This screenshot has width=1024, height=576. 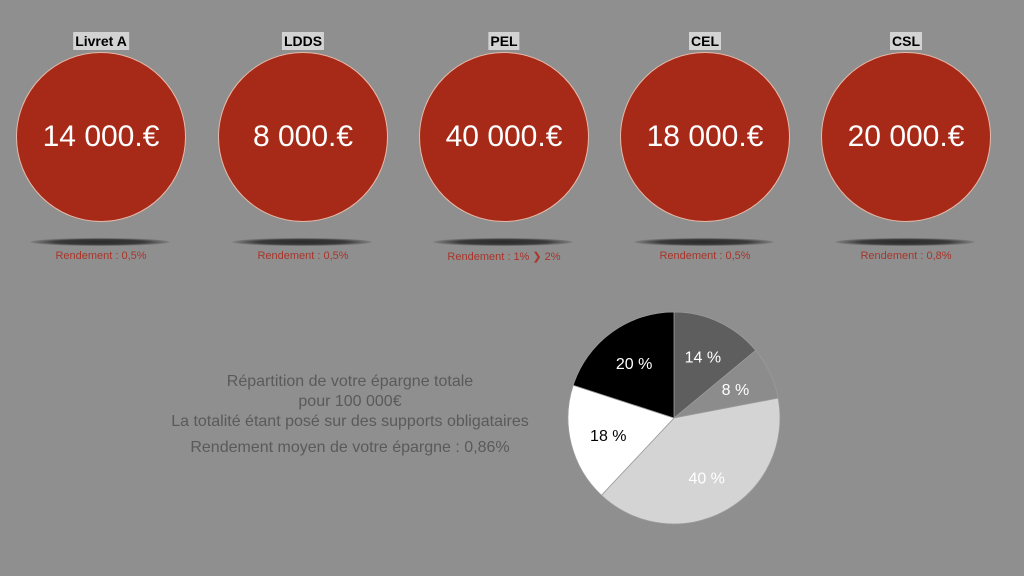 I want to click on pie-label: 20 %, so click(x=634, y=364).